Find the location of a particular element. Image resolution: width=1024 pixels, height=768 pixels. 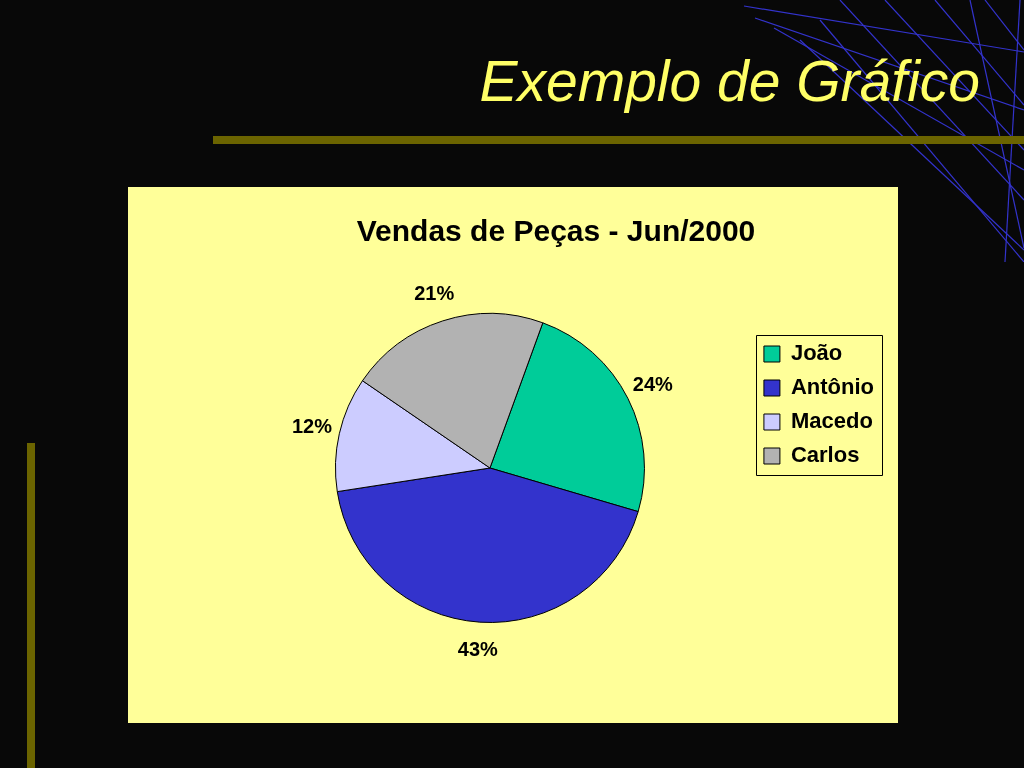

legend-label: João is located at coordinates (816, 353).